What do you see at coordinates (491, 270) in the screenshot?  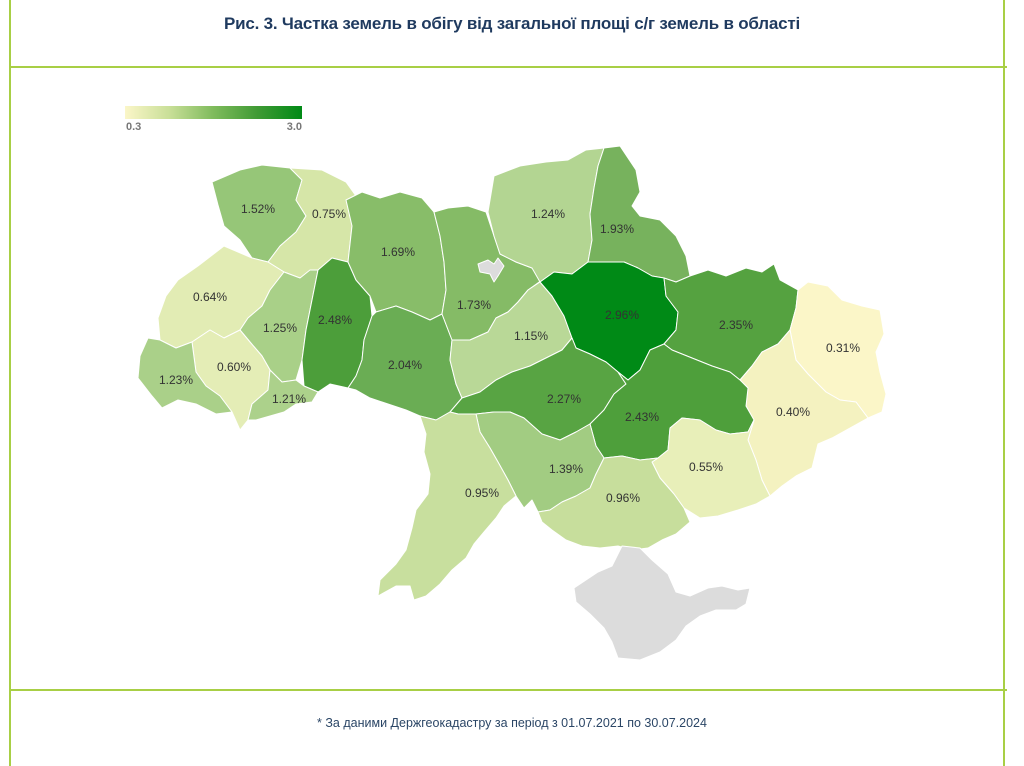 I see `region-kyiv-city` at bounding box center [491, 270].